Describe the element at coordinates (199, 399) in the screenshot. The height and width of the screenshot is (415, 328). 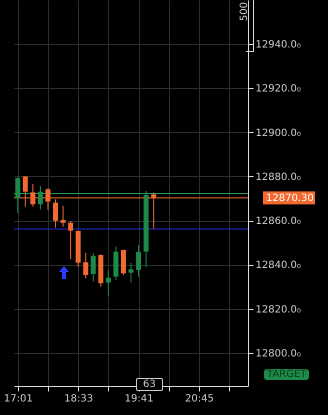
I see `x-tick-label: 20:45` at that location.